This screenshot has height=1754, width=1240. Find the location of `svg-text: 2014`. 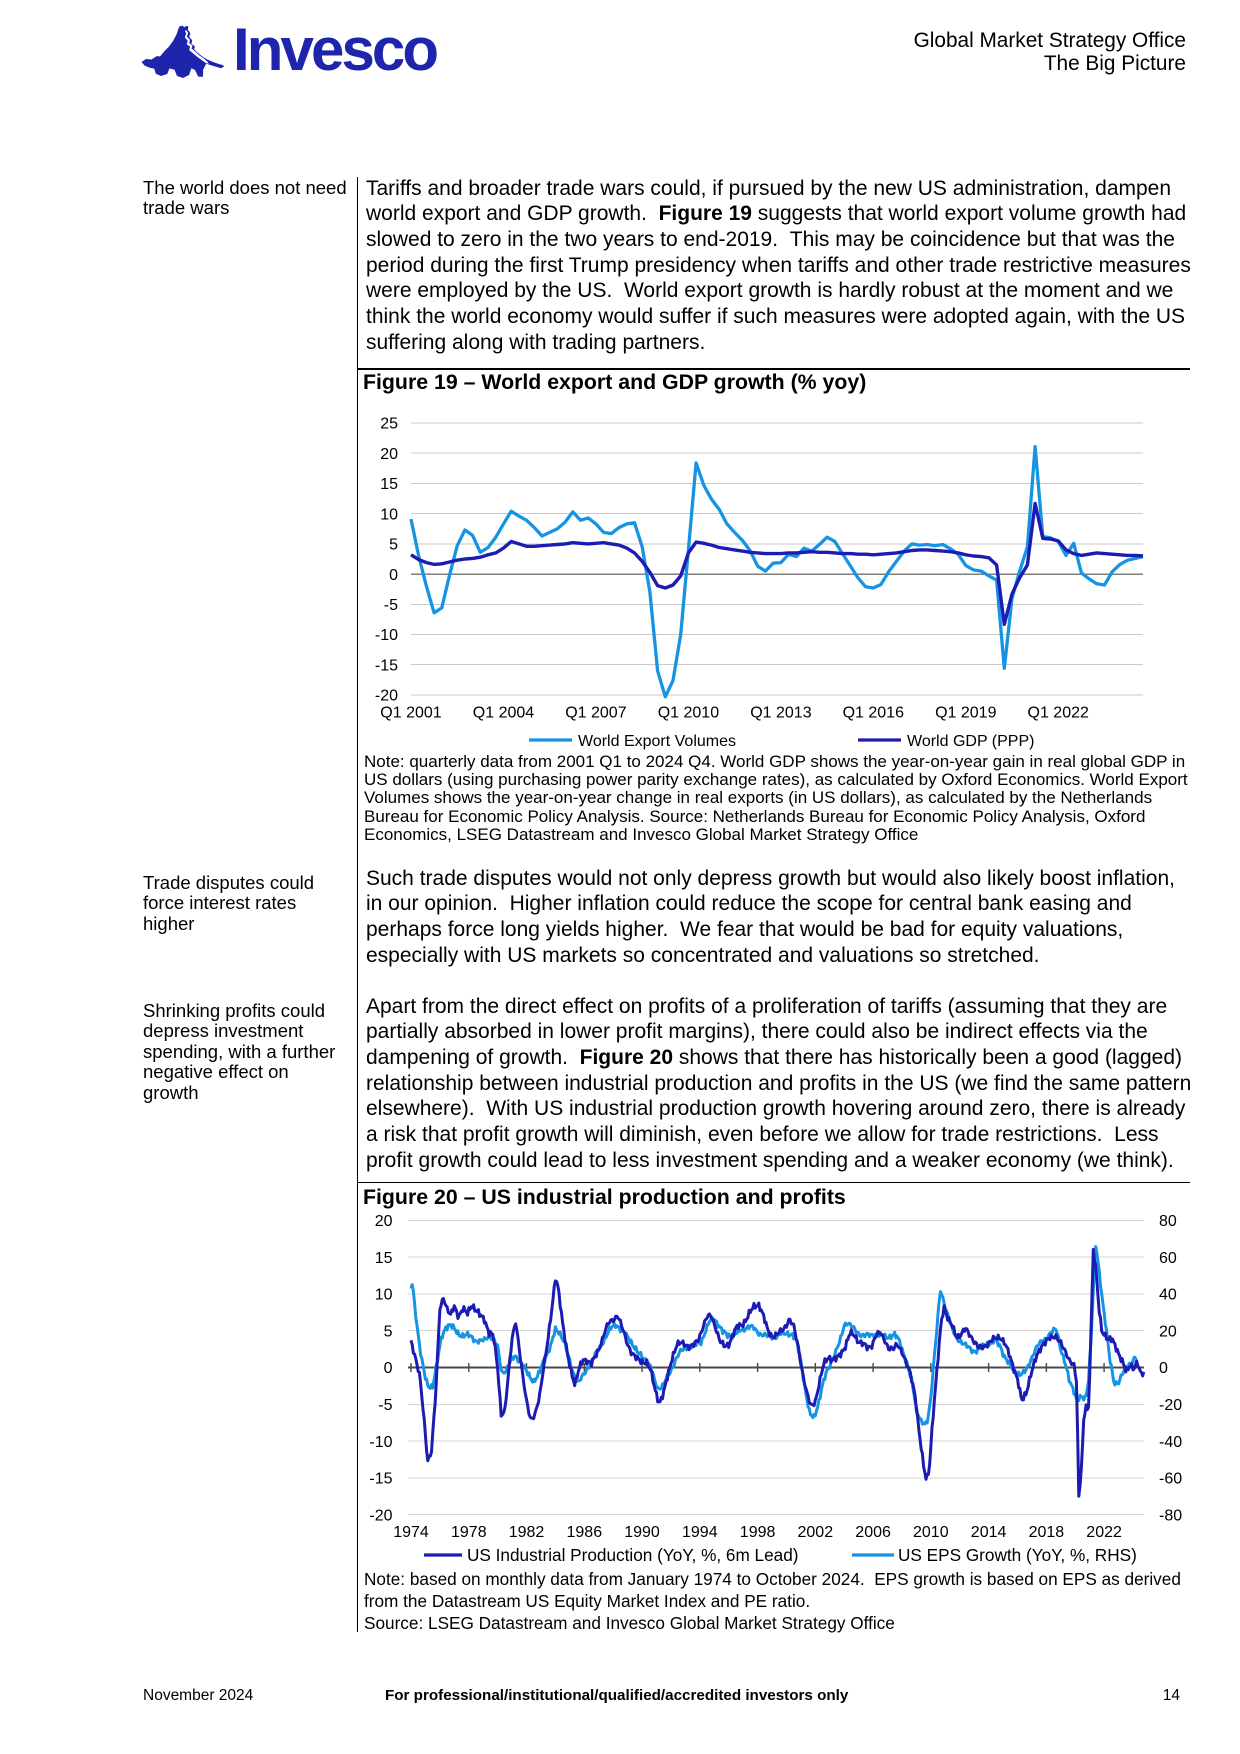

svg-text: 2014 is located at coordinates (989, 1532).